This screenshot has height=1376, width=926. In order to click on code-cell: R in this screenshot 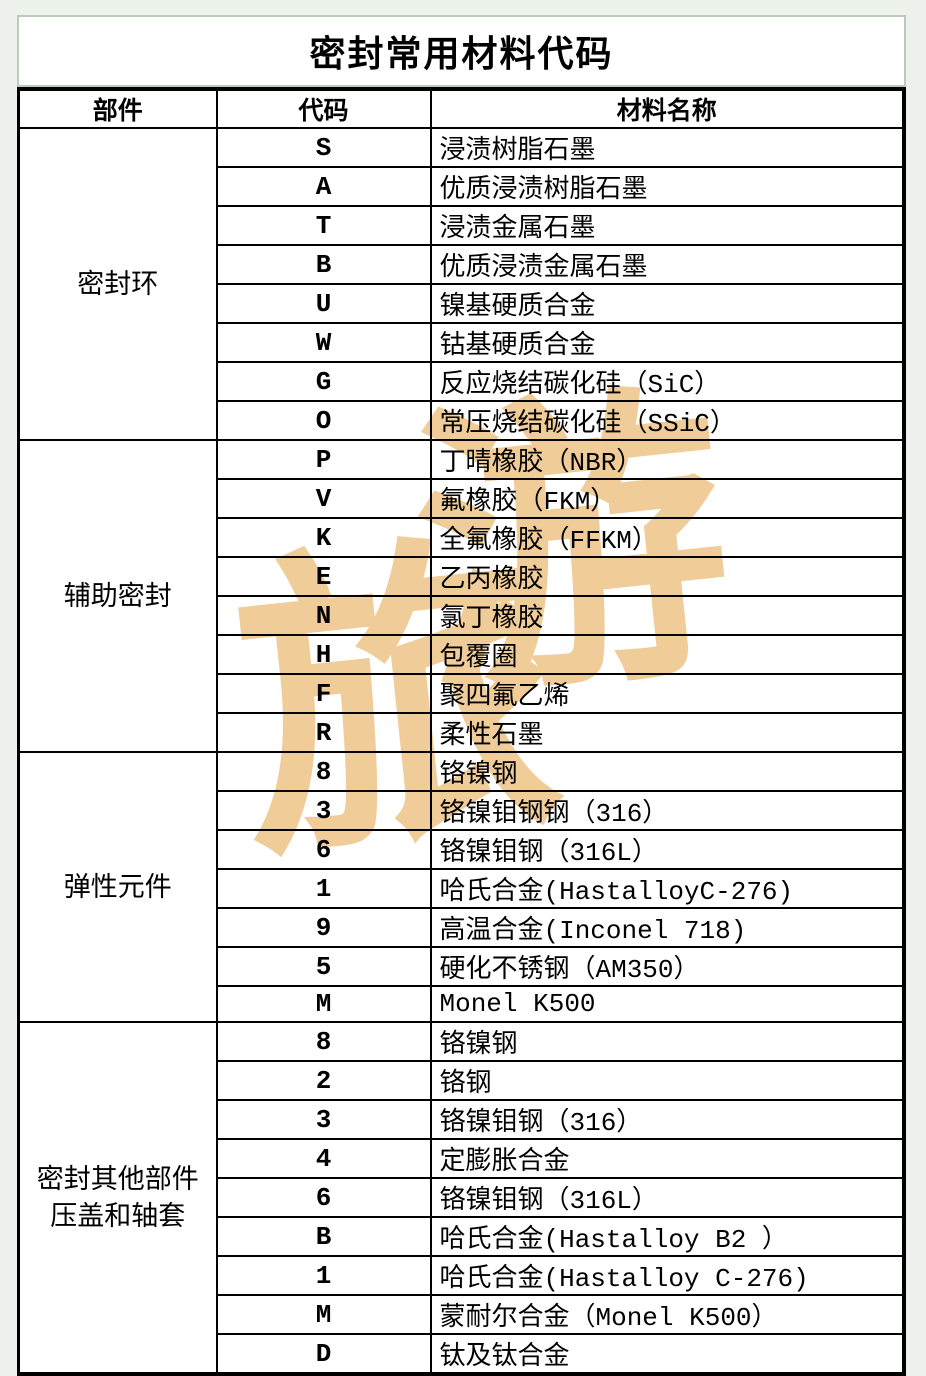, I will do `click(323, 732)`.